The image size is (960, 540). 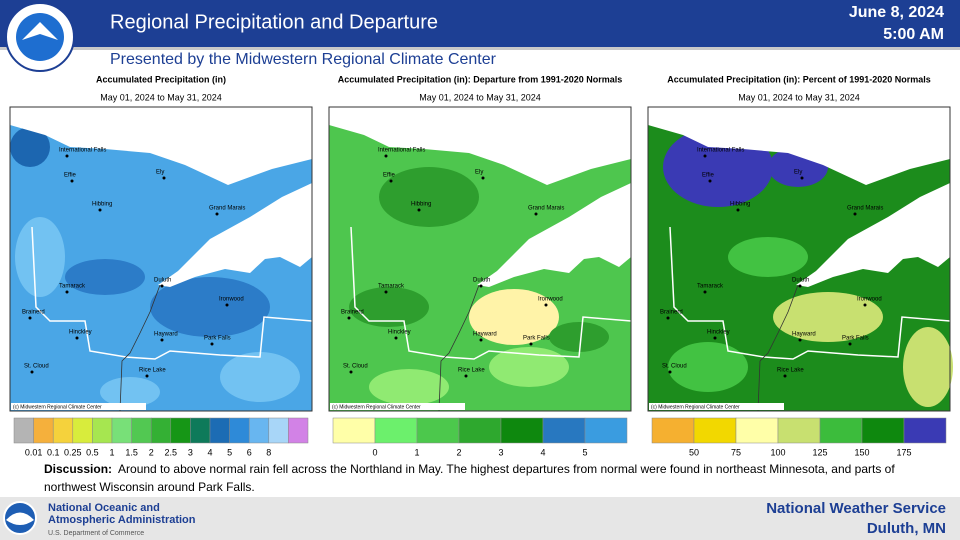 I want to click on legend-label: 75, so click(x=736, y=452).